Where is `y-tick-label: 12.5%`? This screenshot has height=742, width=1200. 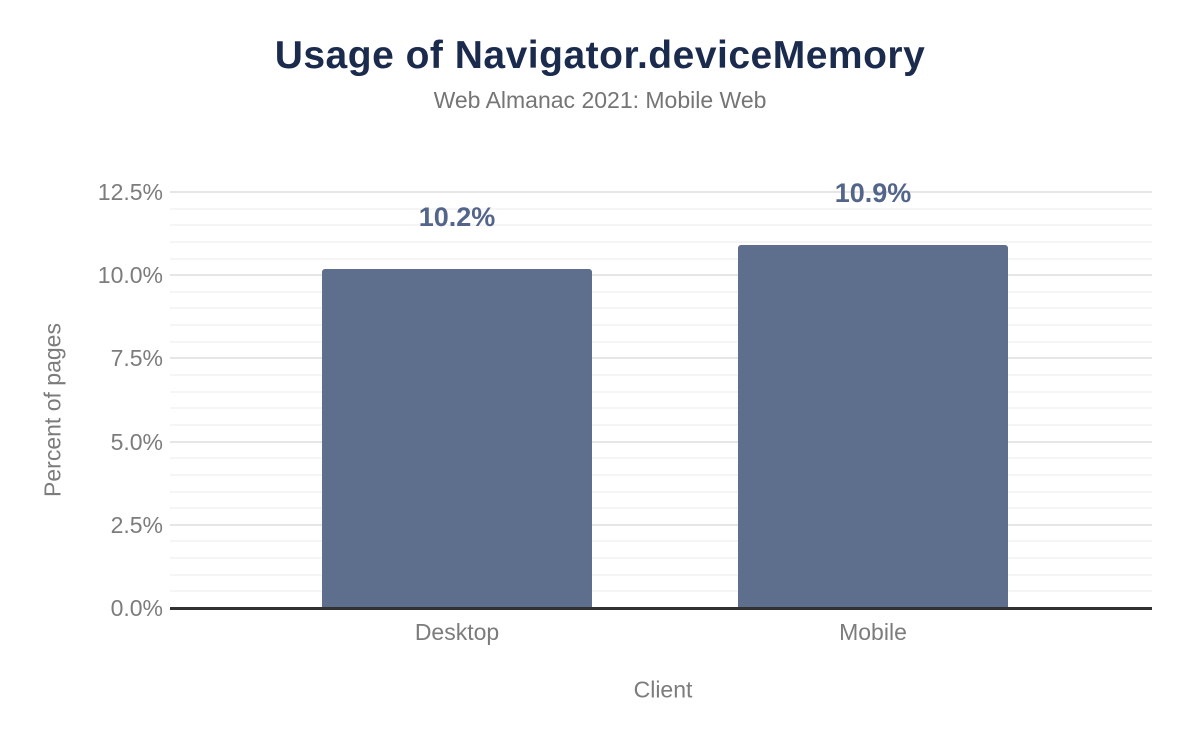
y-tick-label: 12.5% is located at coordinates (130, 192).